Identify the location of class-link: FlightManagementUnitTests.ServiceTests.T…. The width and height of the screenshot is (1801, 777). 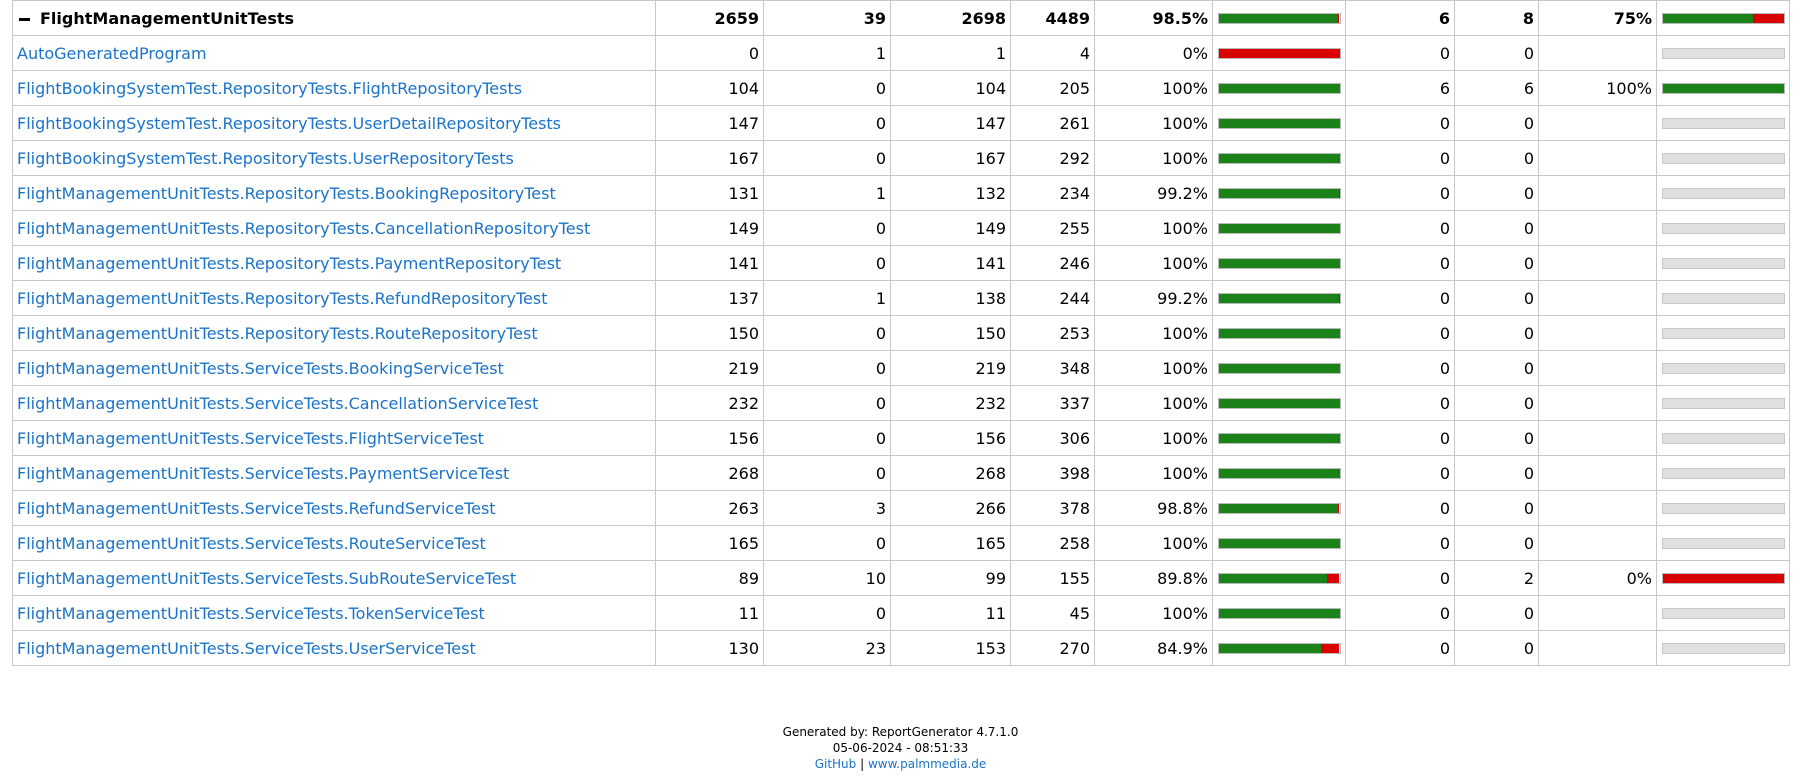
(251, 613).